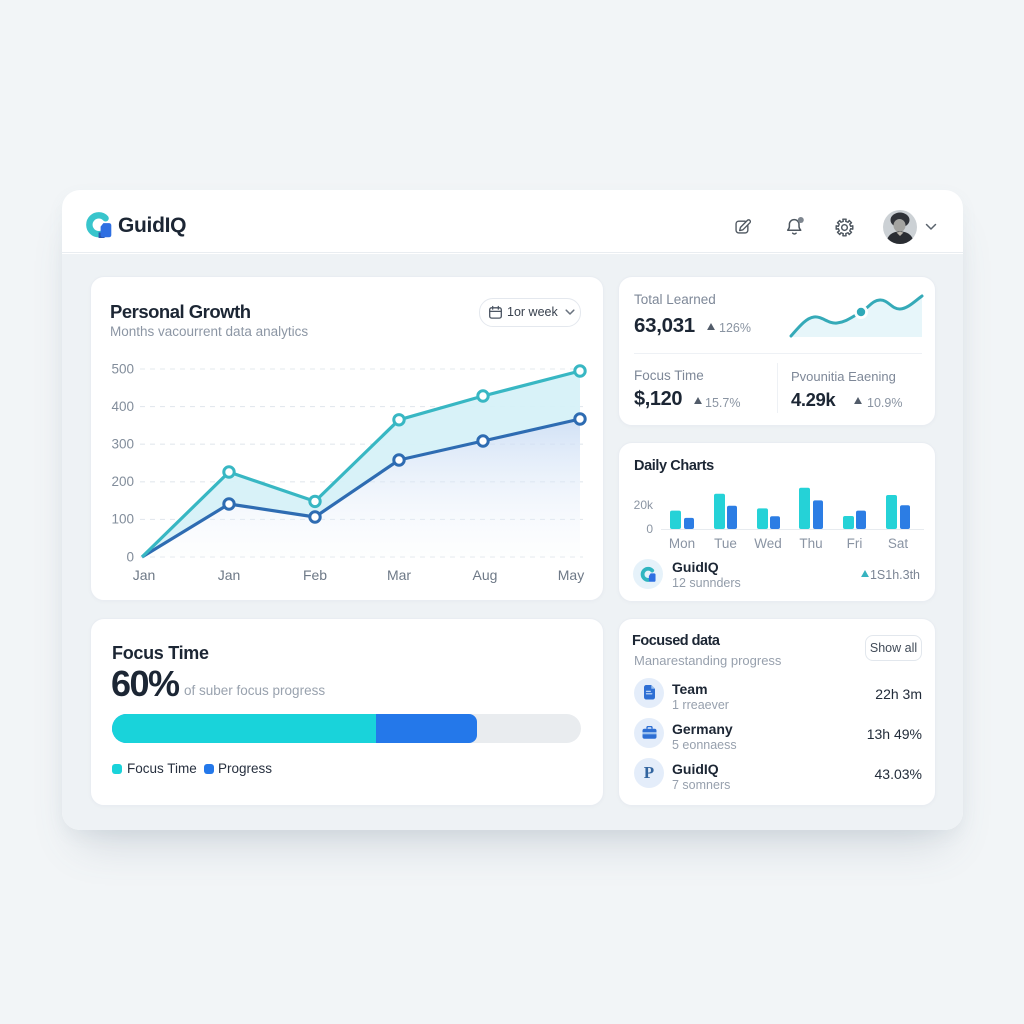 The height and width of the screenshot is (1024, 1024). I want to click on svg-text: 500, so click(122, 369).